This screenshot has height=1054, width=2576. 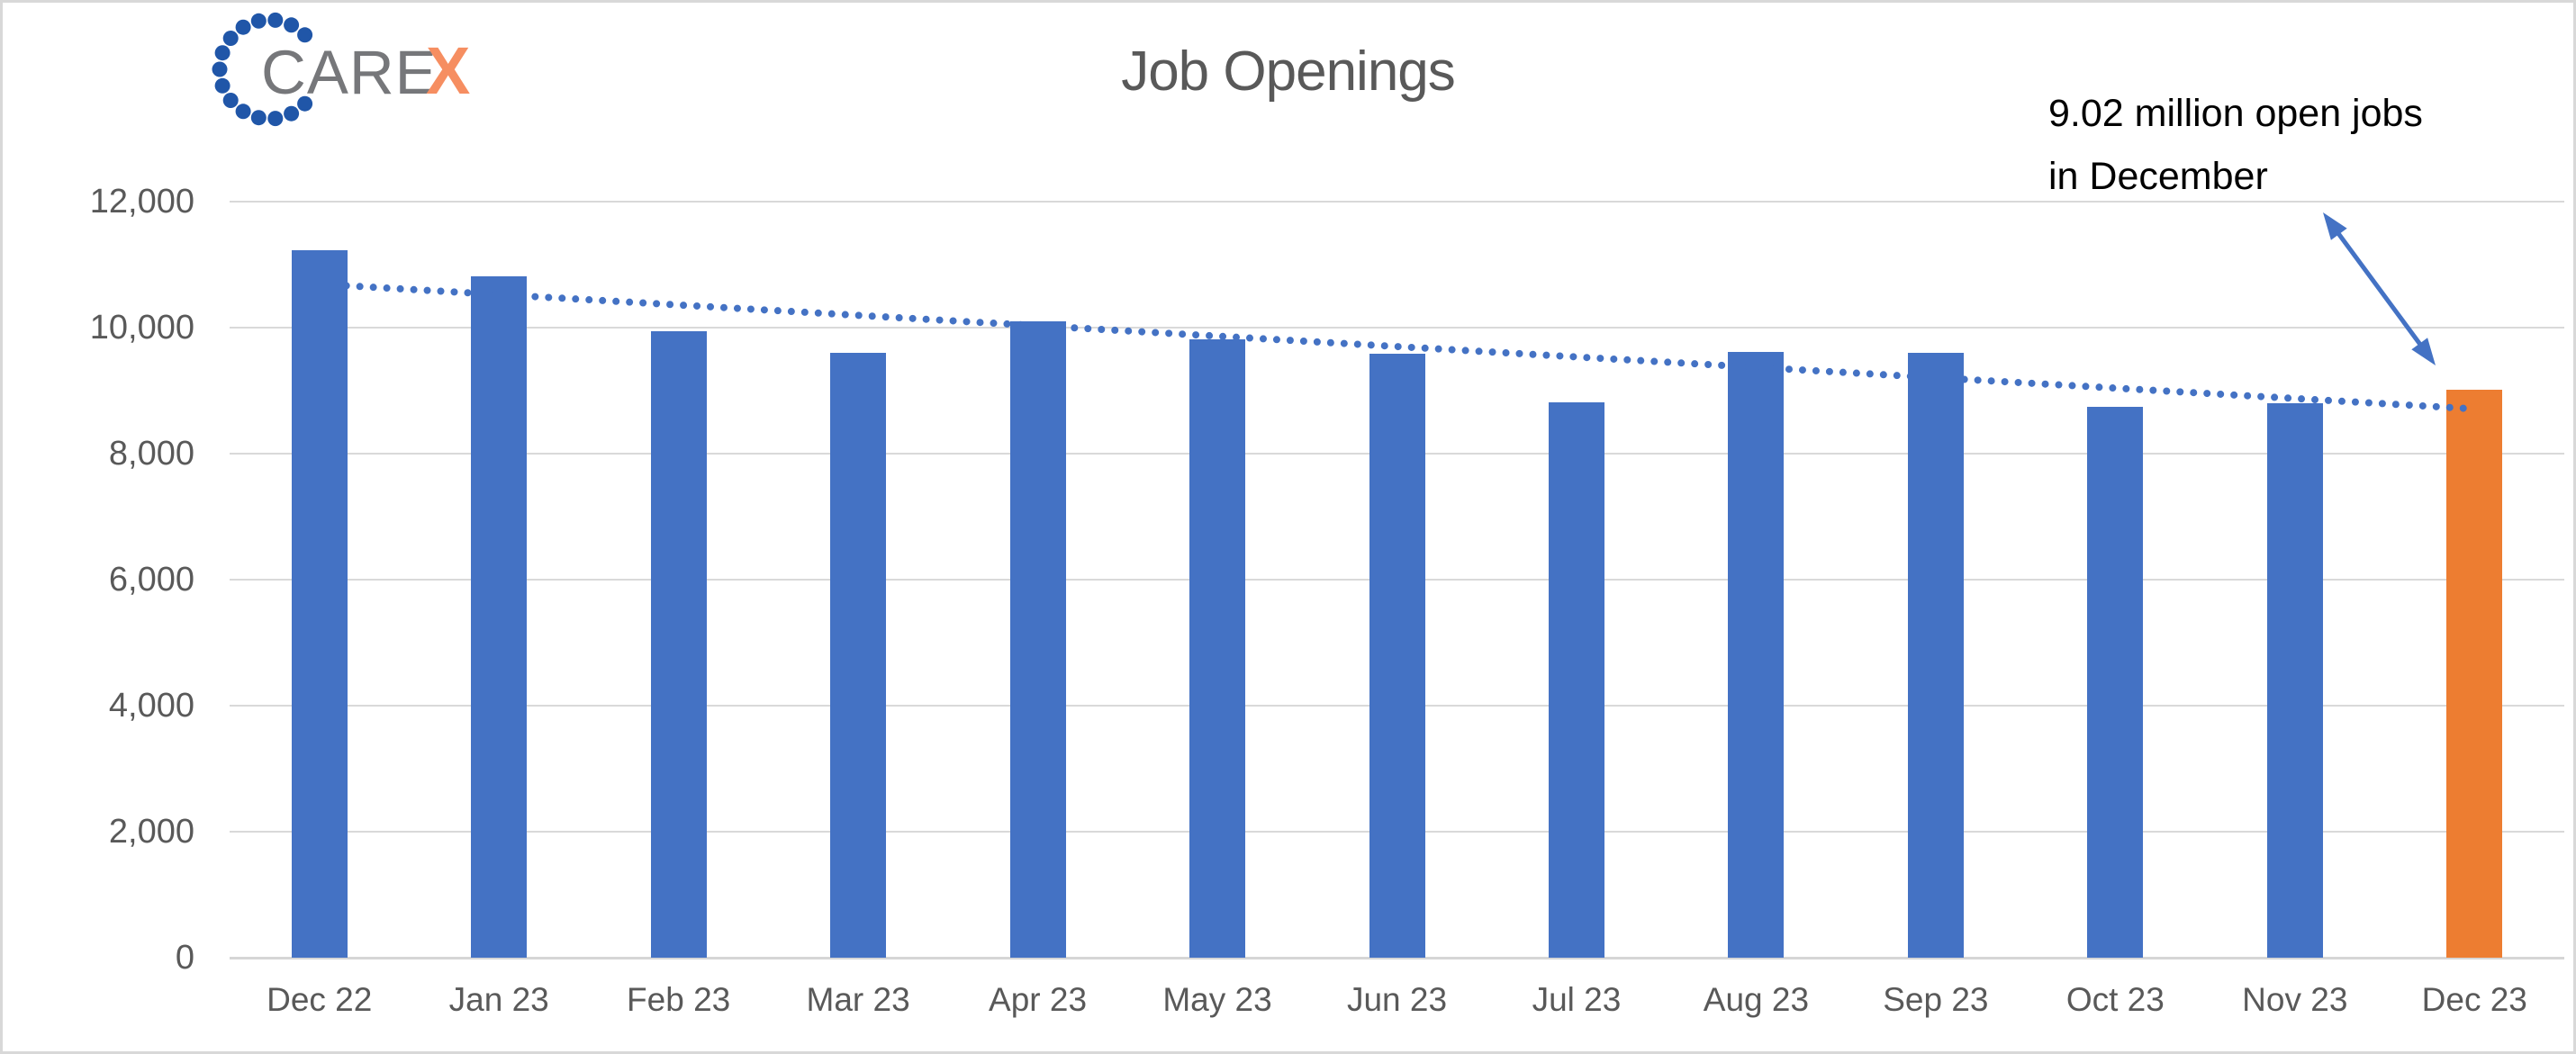 What do you see at coordinates (2379, 288) in the screenshot?
I see `annotation-arrow` at bounding box center [2379, 288].